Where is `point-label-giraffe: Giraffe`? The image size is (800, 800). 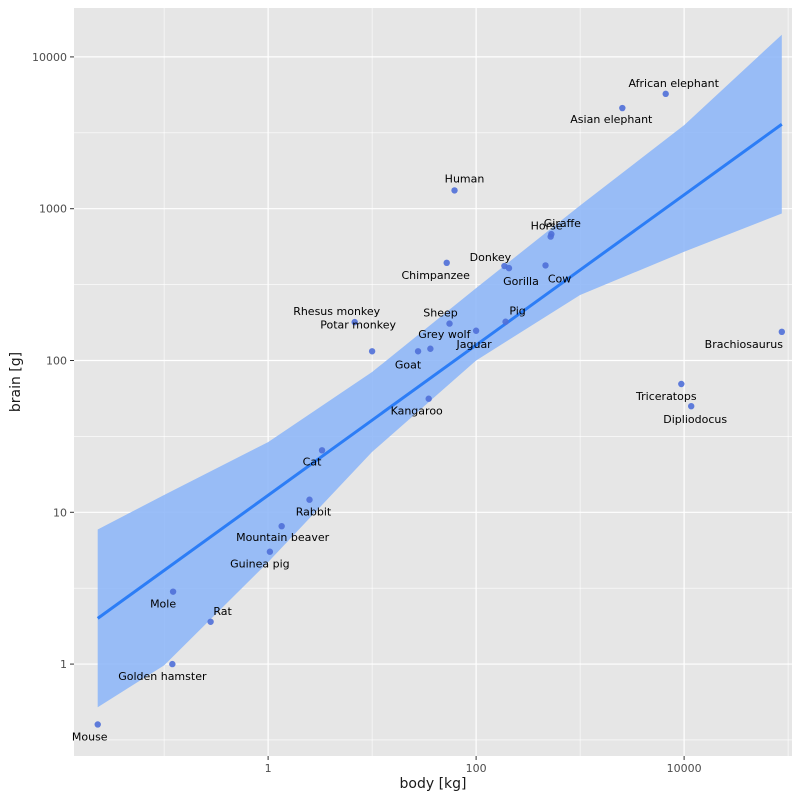 point-label-giraffe: Giraffe is located at coordinates (562, 223).